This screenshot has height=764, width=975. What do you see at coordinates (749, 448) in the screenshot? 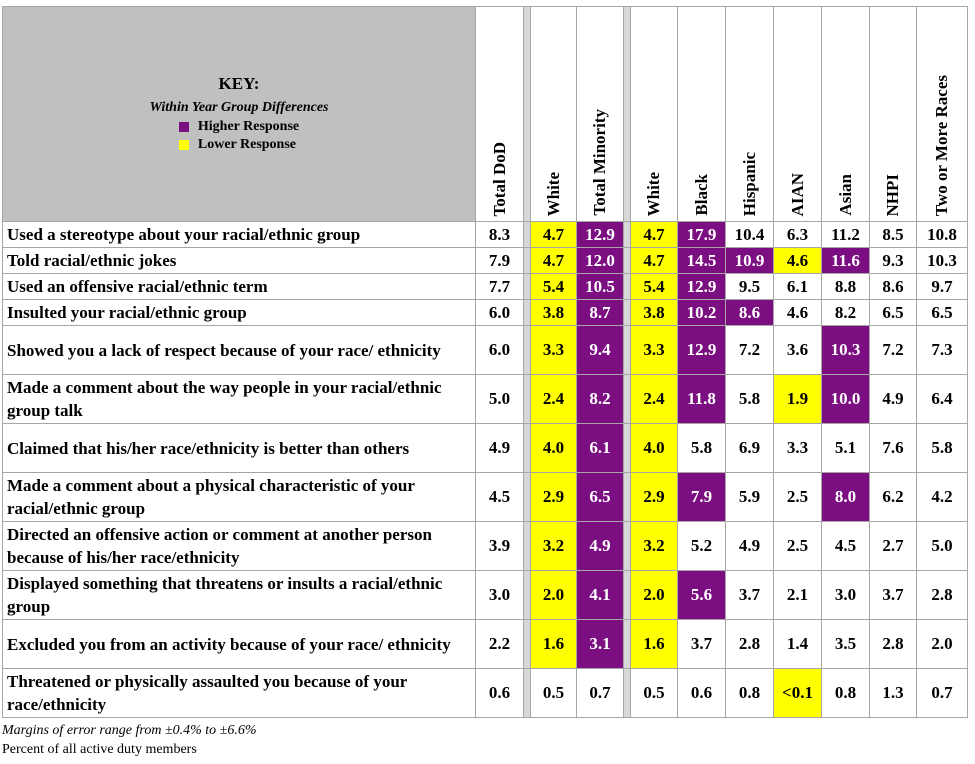
I see `value-cell: 6.9` at bounding box center [749, 448].